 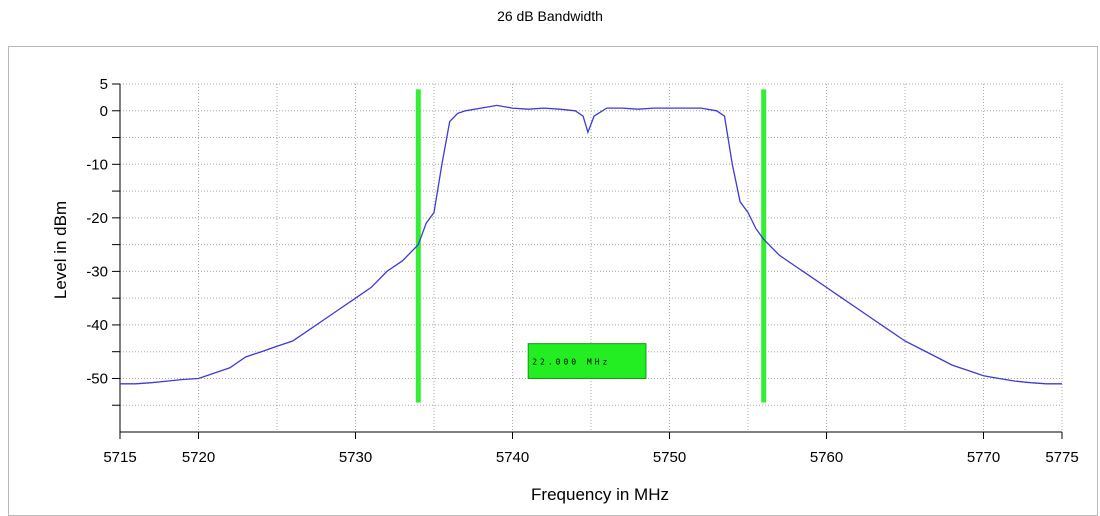 I want to click on y-tick-label: -10, so click(x=97, y=164).